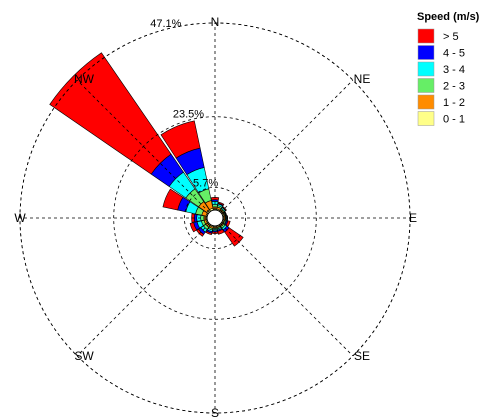  Describe the element at coordinates (184, 103) in the screenshot. I see `ring-labels: 5.7% 23.5% 47.1%` at that location.